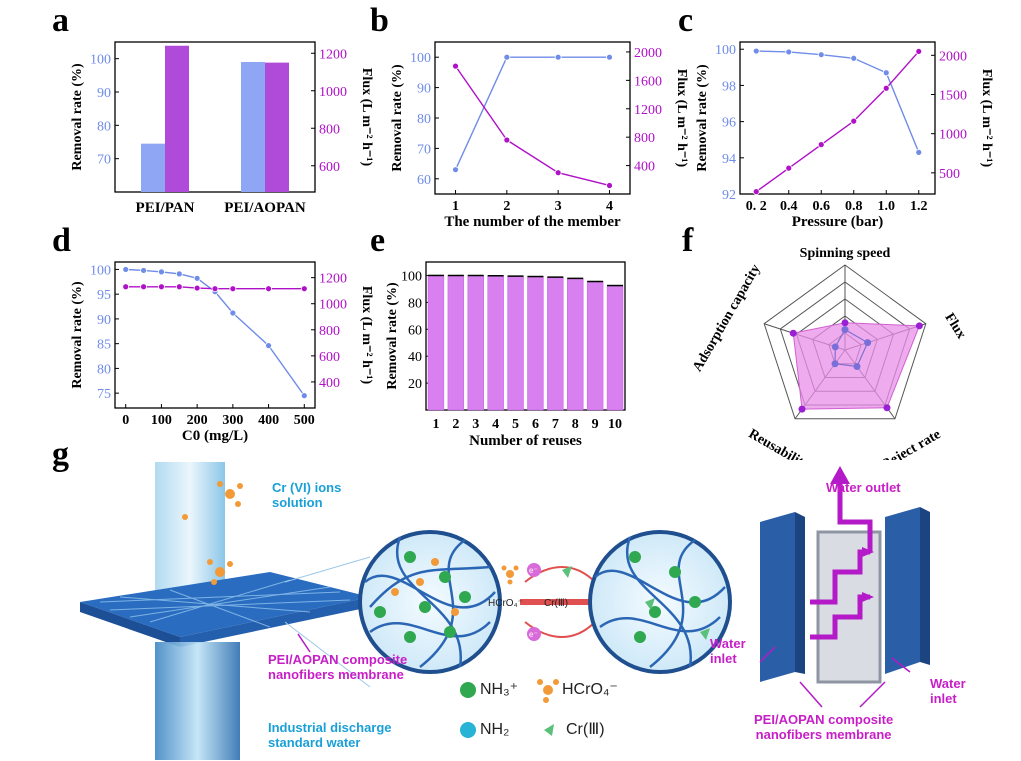 This screenshot has height=761, width=1021. I want to click on y-tick-label: 94, so click(729, 159).